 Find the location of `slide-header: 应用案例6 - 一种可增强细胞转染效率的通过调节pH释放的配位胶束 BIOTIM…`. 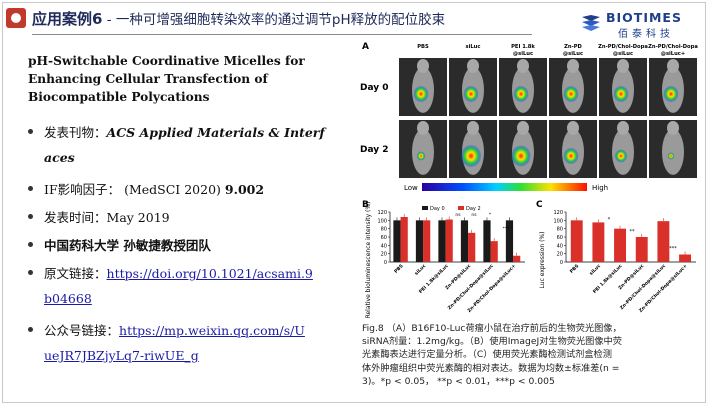

slide-header: 应用案例6 - 一种可增强细胞转染效率的通过调节pH释放的配位胶束 BIOTIM… is located at coordinates (354, 22).